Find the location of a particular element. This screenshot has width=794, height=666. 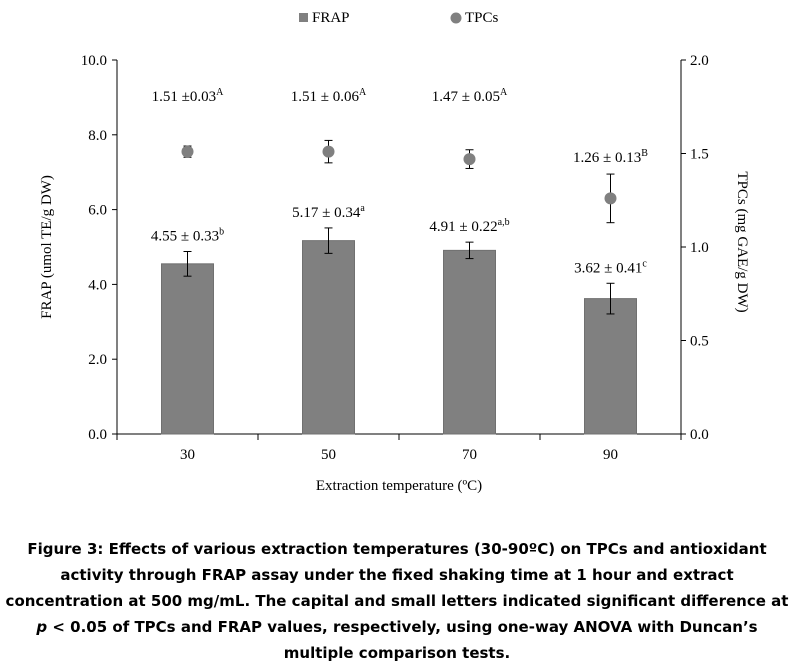

x-tick-label: 30 is located at coordinates (187, 455).